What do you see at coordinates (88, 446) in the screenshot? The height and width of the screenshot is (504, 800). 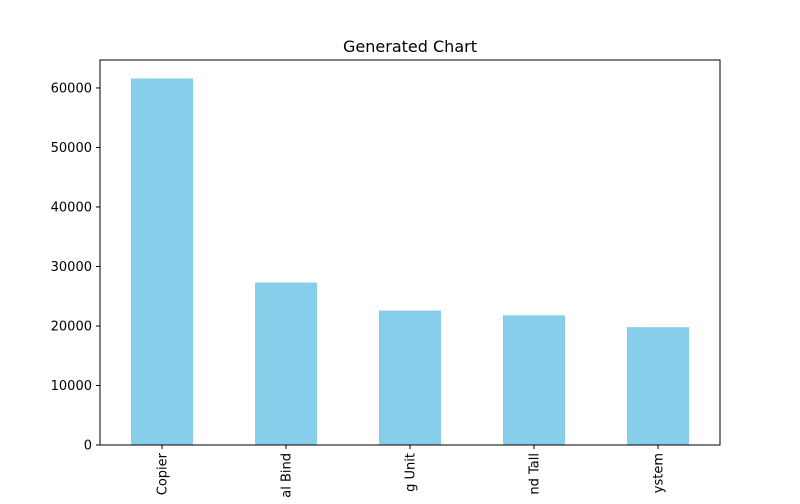 I see `y-tick-label-0: 0` at bounding box center [88, 446].